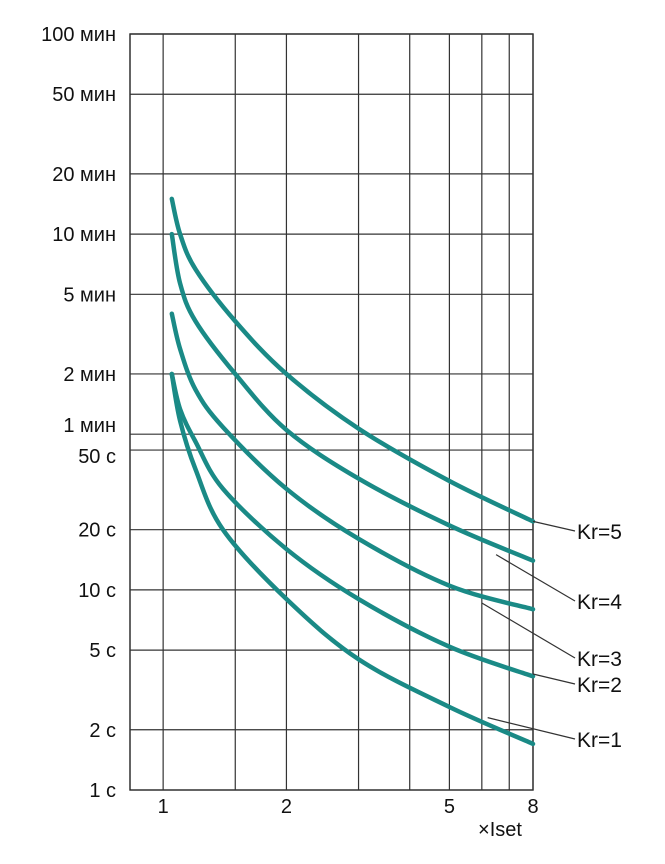 Image resolution: width=665 pixels, height=864 pixels. I want to click on x-axis-ticks: 1 2 5 8, so click(348, 807).